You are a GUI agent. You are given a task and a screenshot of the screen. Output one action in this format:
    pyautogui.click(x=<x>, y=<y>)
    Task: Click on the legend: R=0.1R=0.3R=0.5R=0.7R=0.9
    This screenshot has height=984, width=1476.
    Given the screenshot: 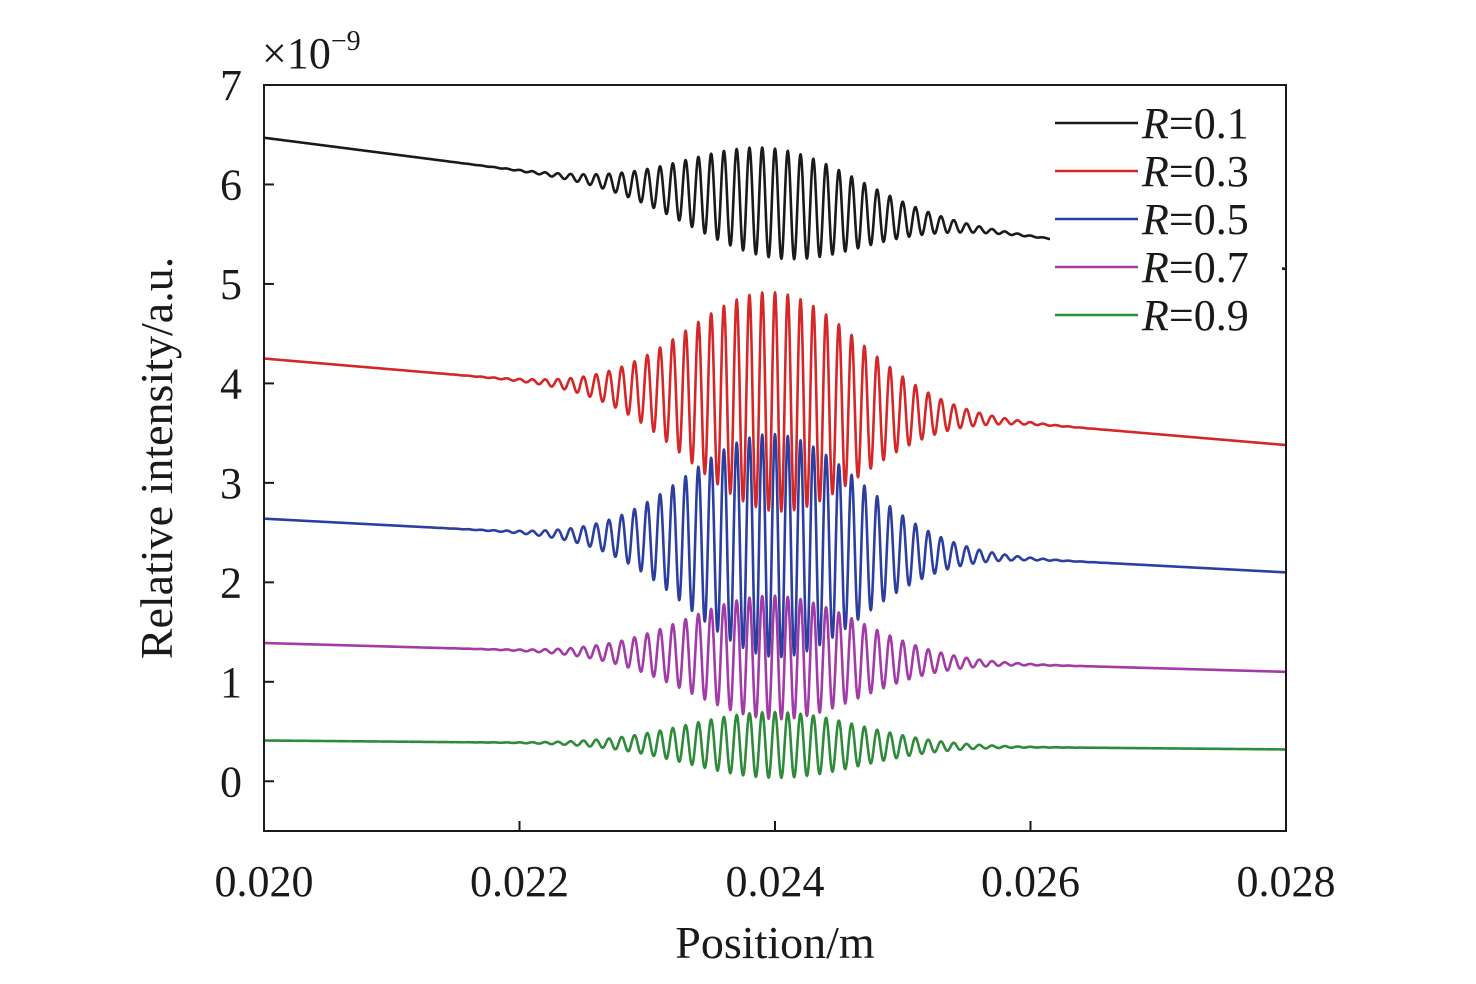 What is the action you would take?
    pyautogui.click(x=1166, y=221)
    